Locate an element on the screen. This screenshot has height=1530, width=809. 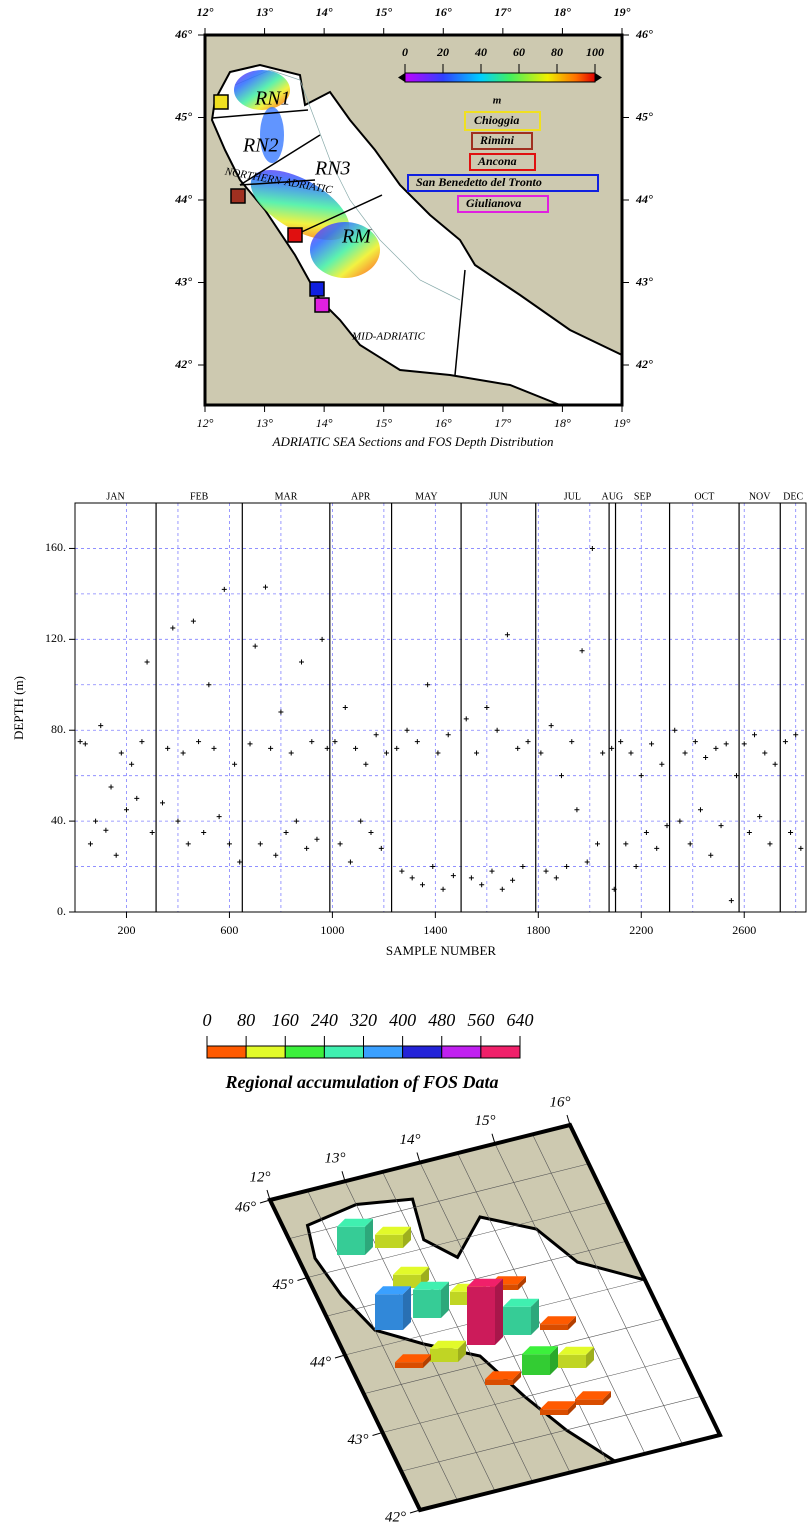
colorbar-label: 40 is located at coordinates (480, 52).